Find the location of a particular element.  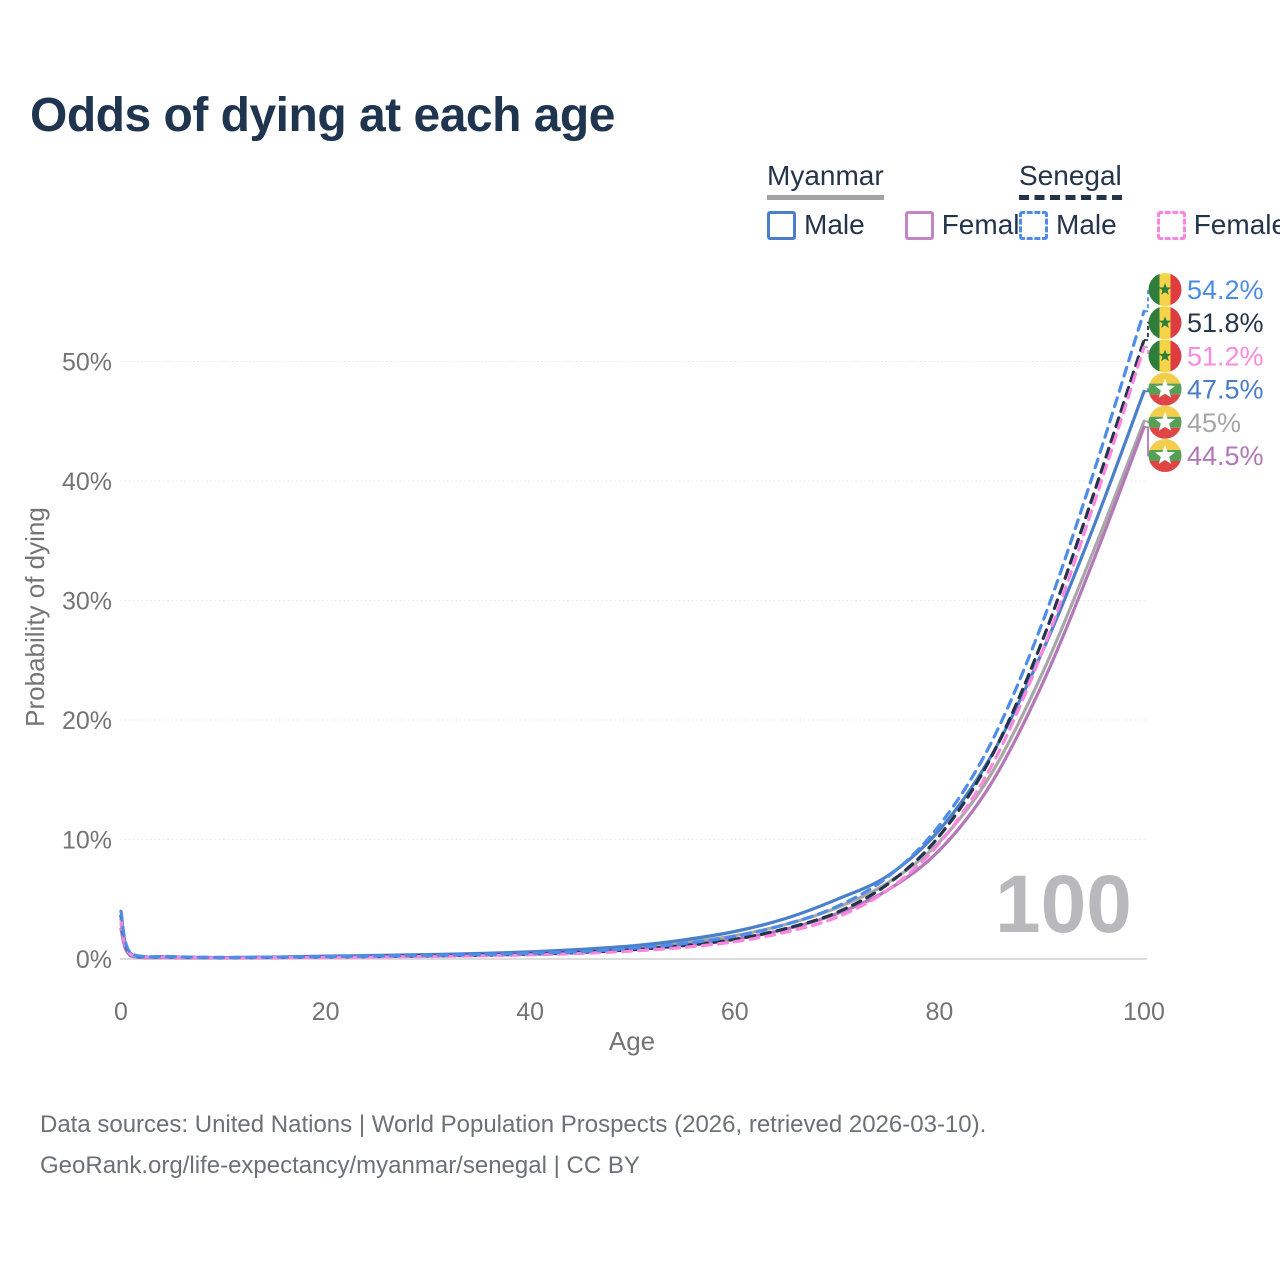

series-end-value-senegal-male: 54.2% is located at coordinates (1225, 290).